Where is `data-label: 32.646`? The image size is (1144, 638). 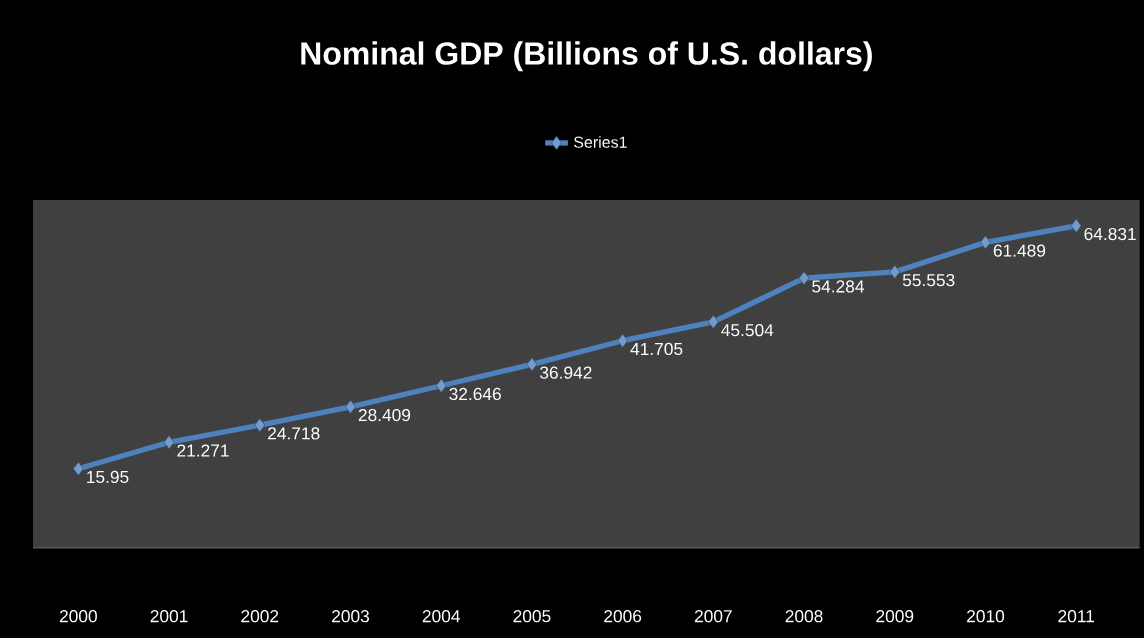 data-label: 32.646 is located at coordinates (475, 394).